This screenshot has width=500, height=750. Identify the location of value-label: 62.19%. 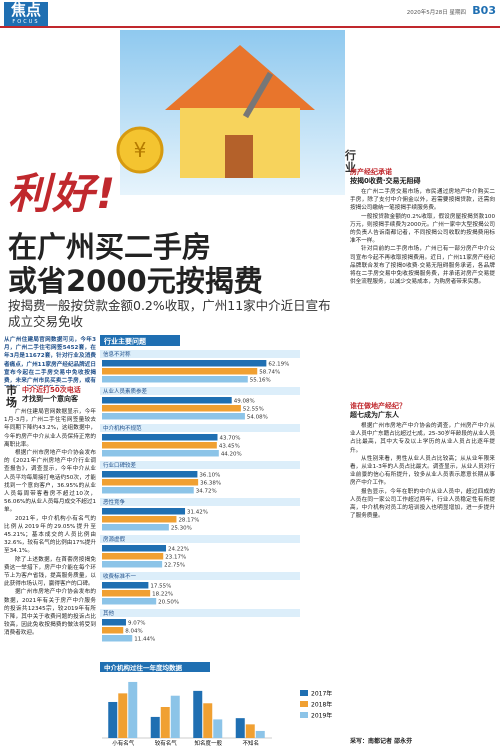
(278, 365).